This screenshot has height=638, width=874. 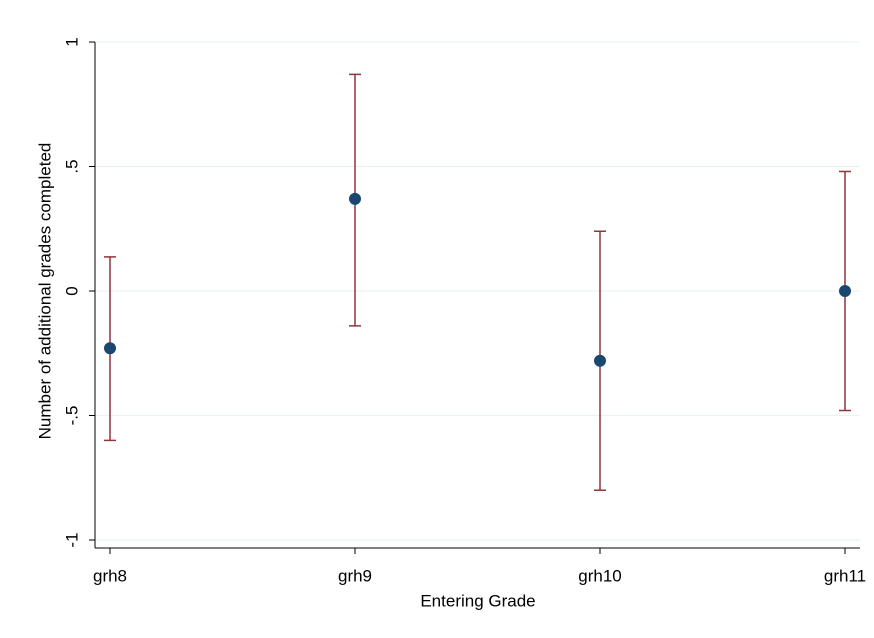 I want to click on y-axis-label: Number of additional grades completed, so click(x=44, y=291).